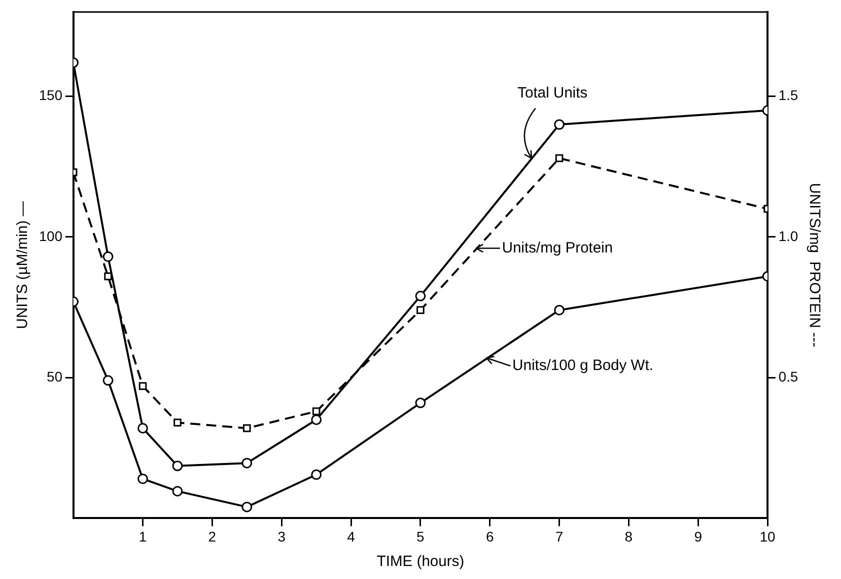 The width and height of the screenshot is (841, 579). What do you see at coordinates (490, 536) in the screenshot?
I see `x-tick-label: 6` at bounding box center [490, 536].